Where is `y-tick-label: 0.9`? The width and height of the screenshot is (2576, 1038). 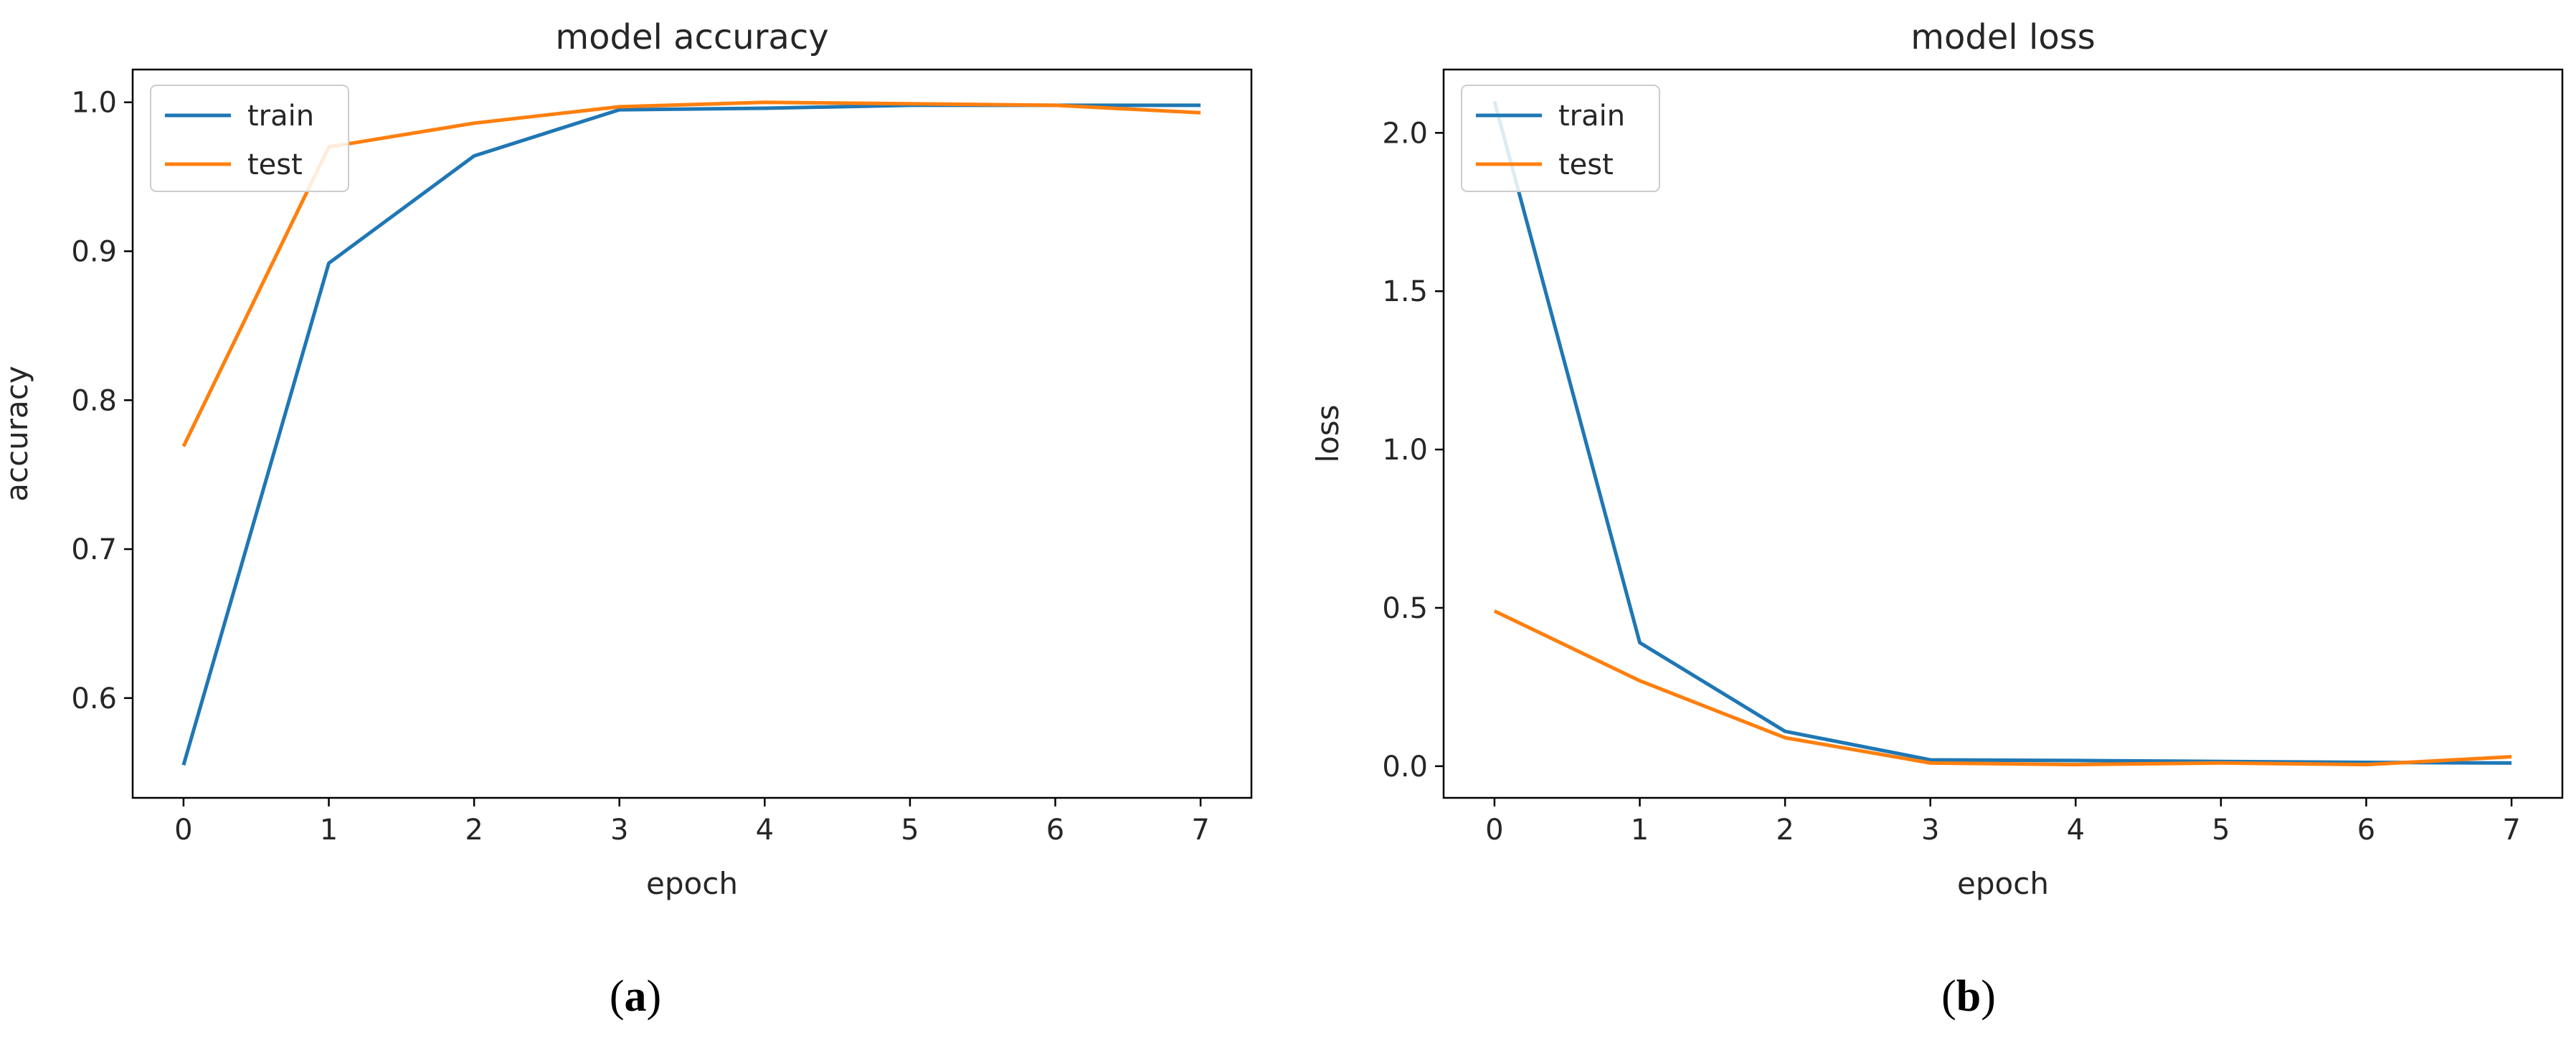 y-tick-label: 0.9 is located at coordinates (94, 252).